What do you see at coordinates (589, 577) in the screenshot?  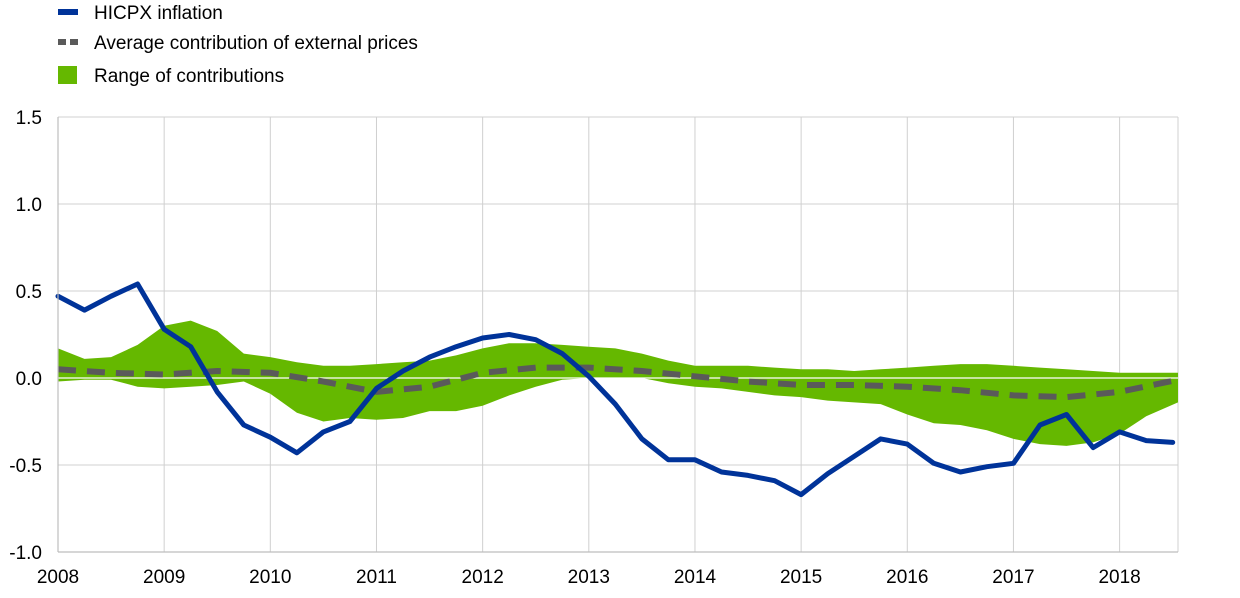 I see `x-tick-label: 2013` at bounding box center [589, 577].